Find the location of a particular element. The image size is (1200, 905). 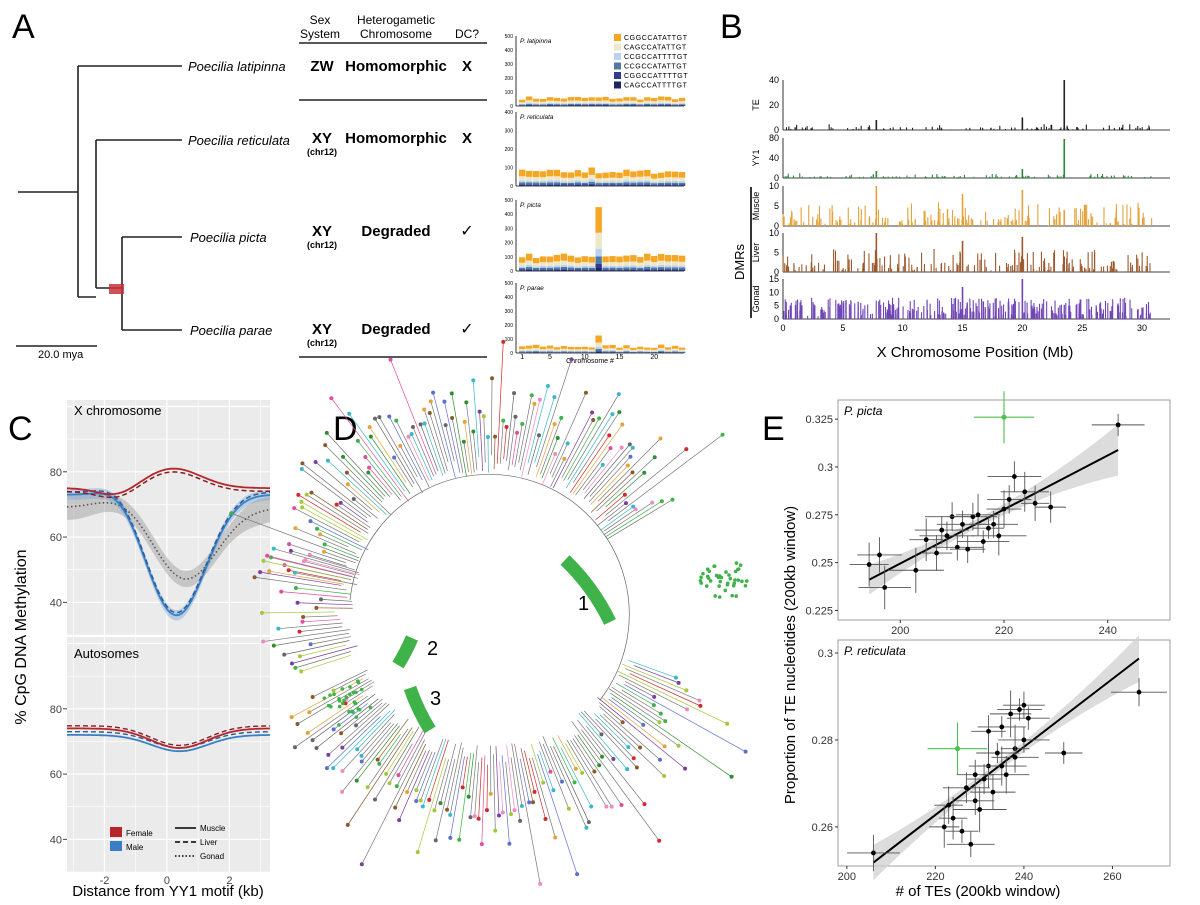

male-autosome-curve is located at coordinates (168, 743).